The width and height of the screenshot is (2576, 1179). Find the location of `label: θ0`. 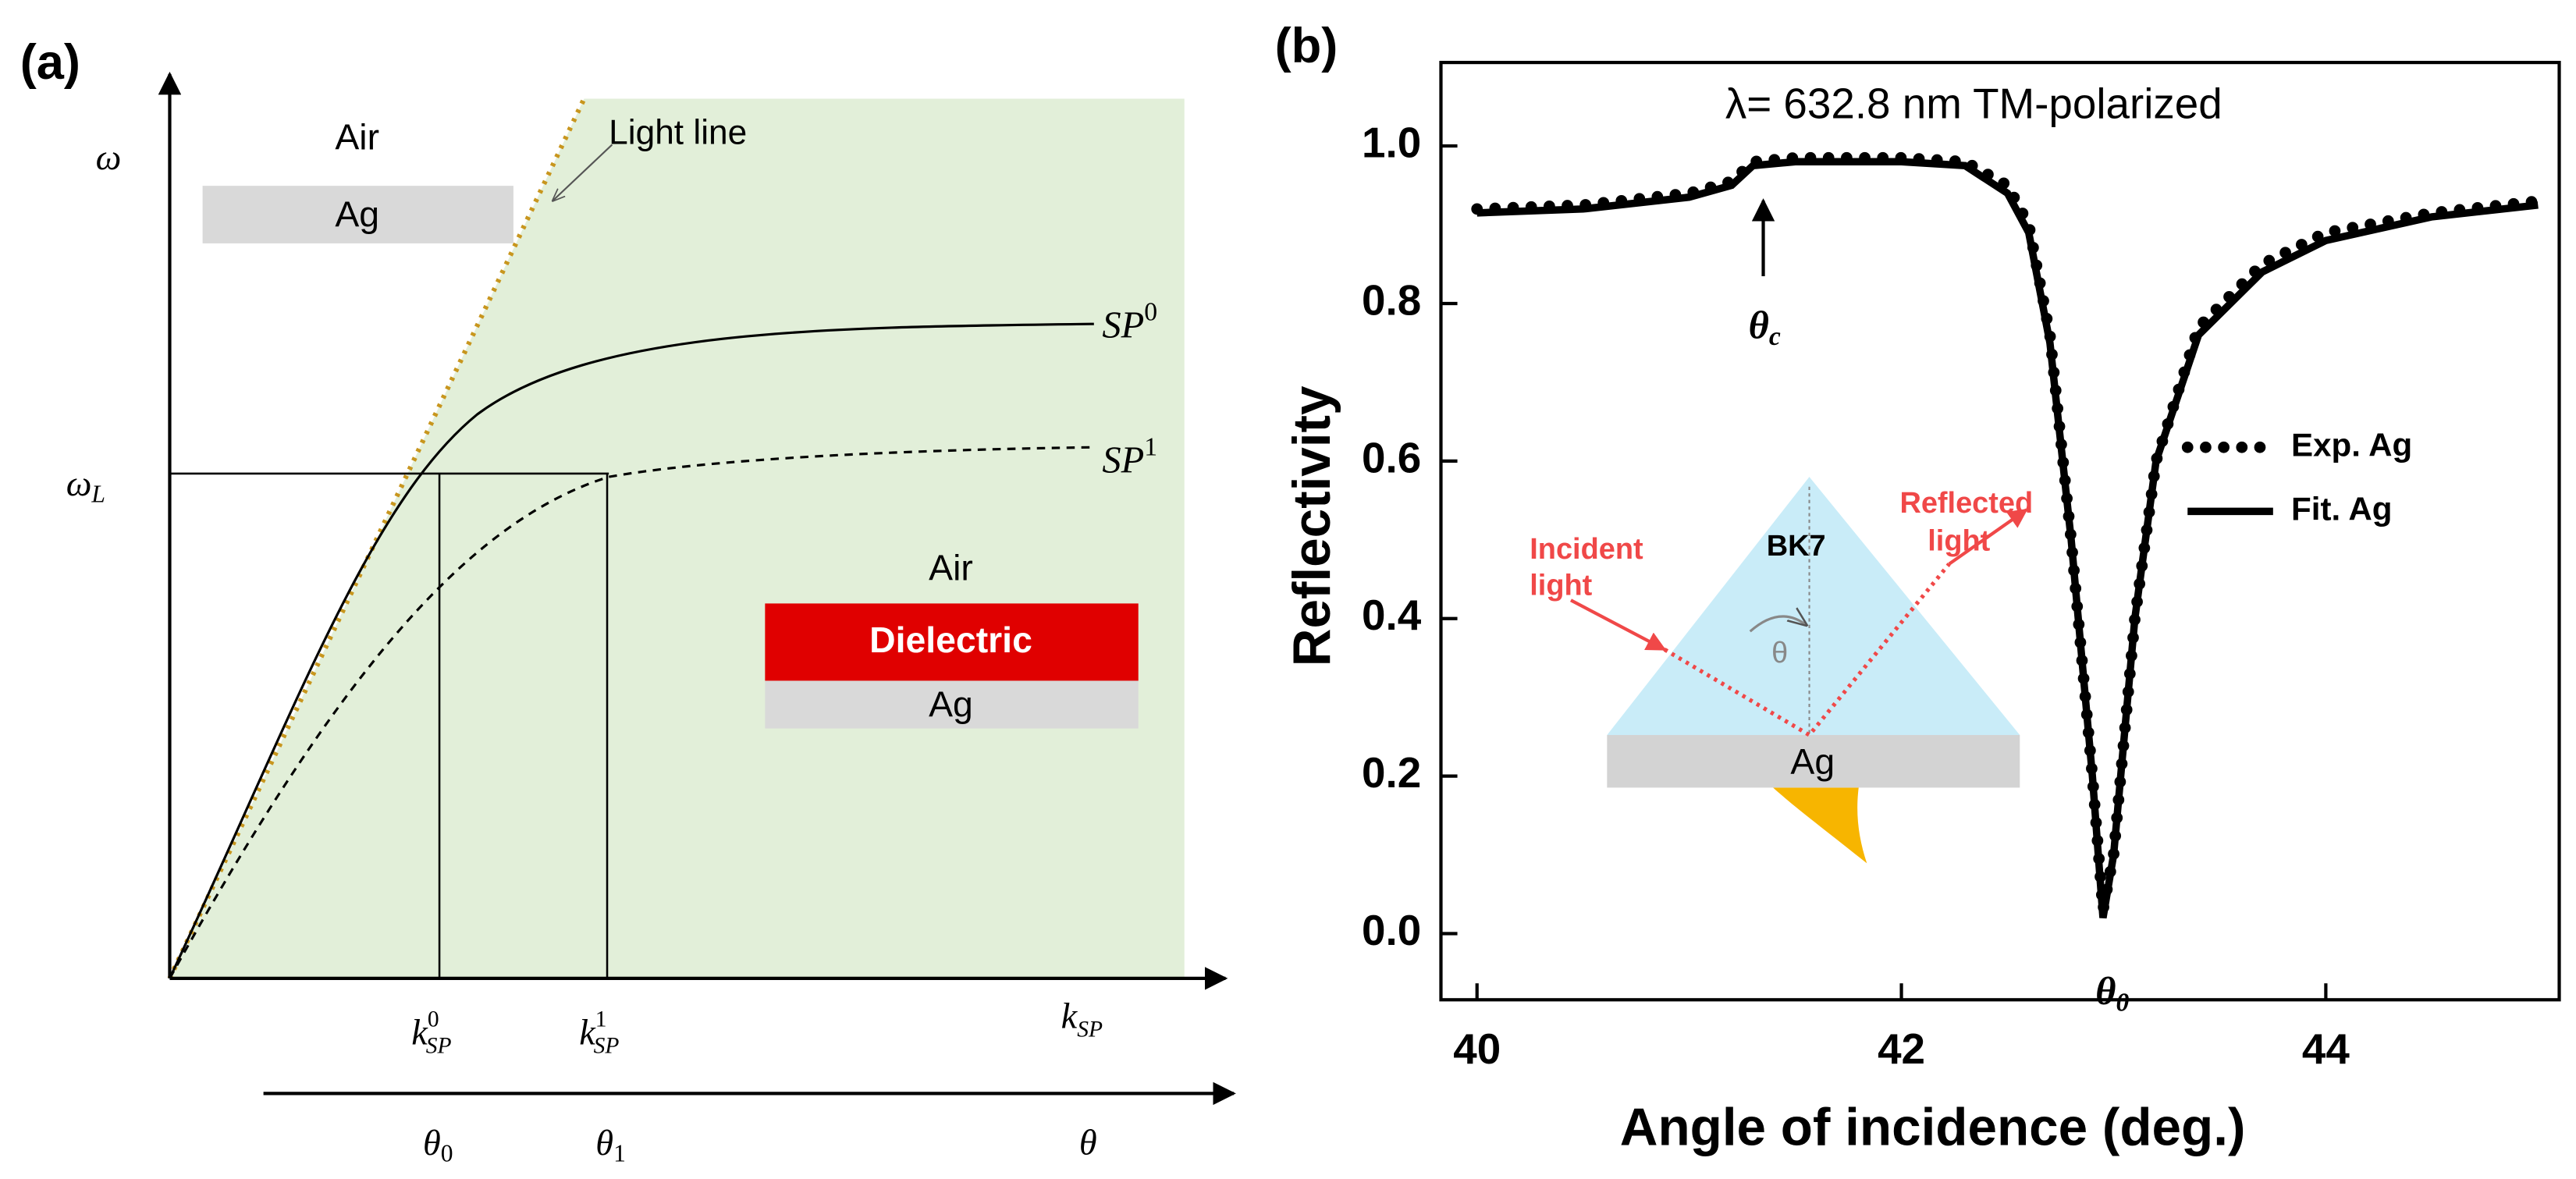

label: θ0 is located at coordinates (438, 1145).